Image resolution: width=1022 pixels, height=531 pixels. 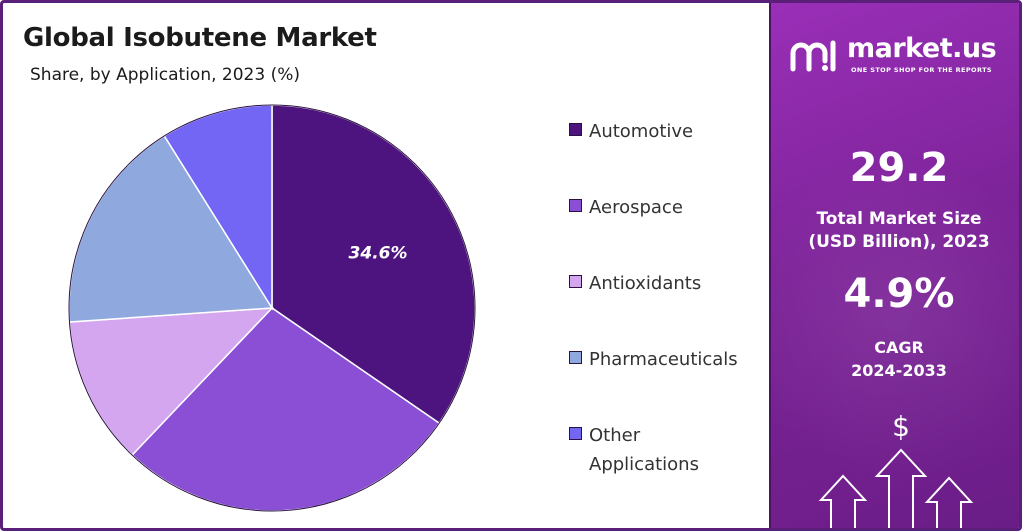 I want to click on legend-label-other-applications: Other Applications, so click(x=679, y=450).